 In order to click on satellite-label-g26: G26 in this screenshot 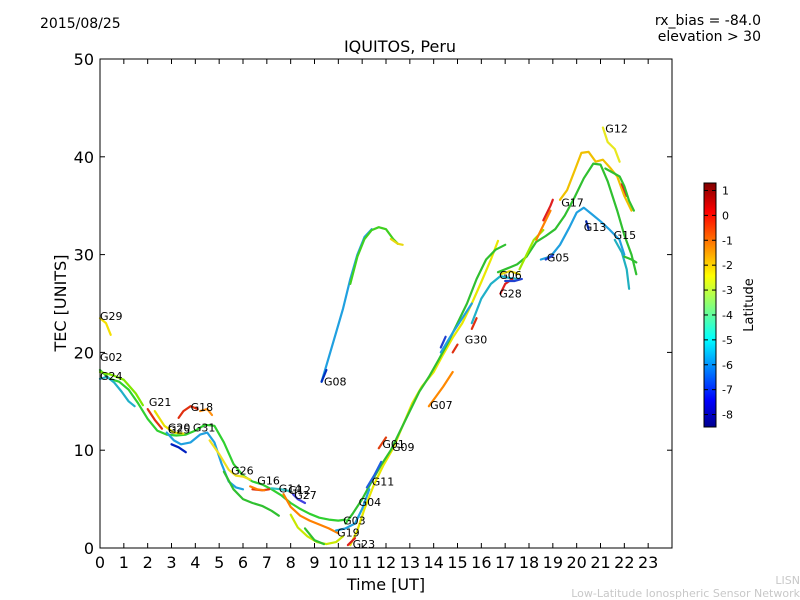, I will do `click(242, 471)`.